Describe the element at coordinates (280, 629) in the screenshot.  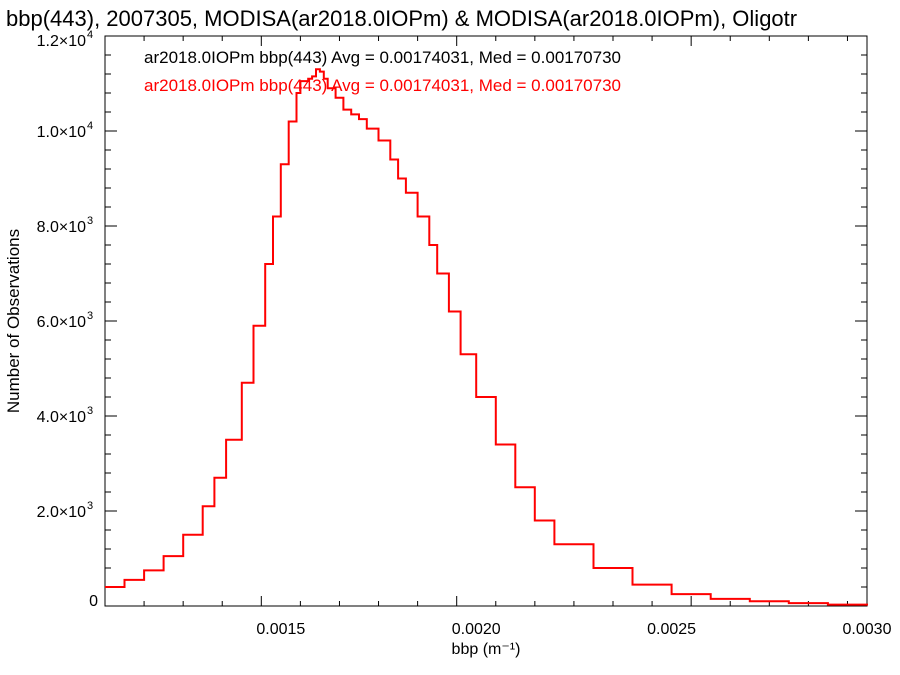
I see `x-tick-label: 0.0015` at that location.